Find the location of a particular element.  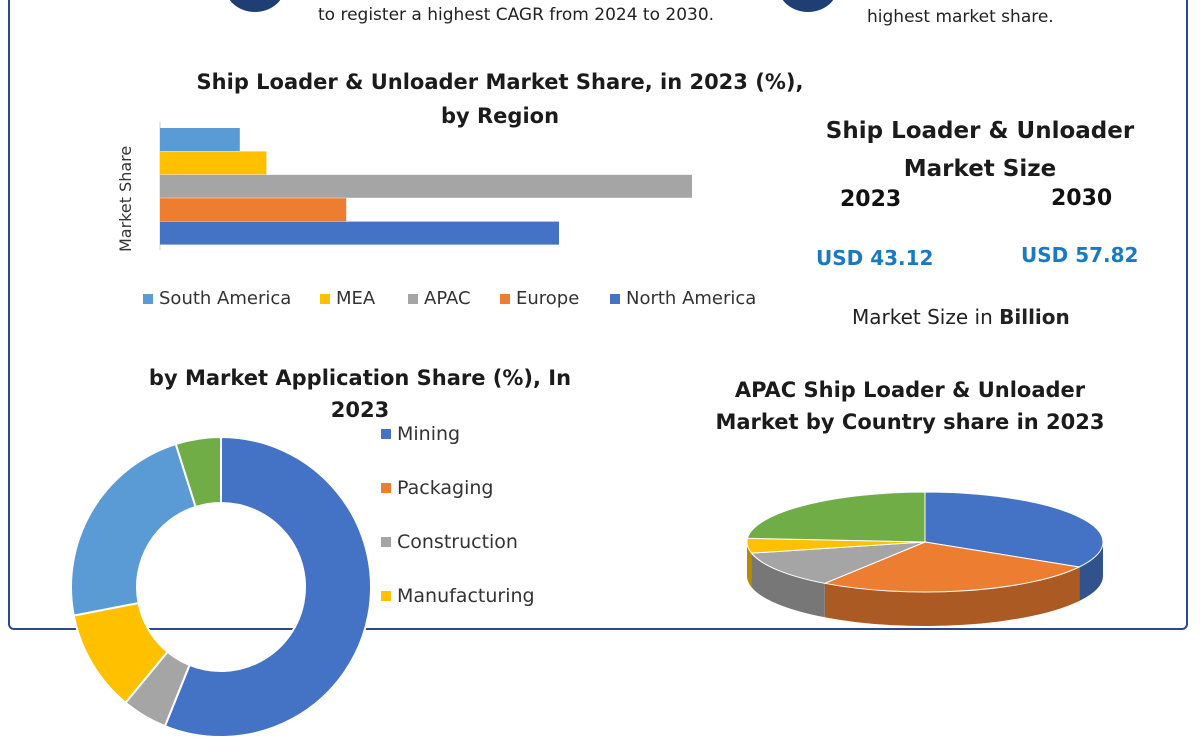

legend-item-europe: Europe is located at coordinates (539, 298).